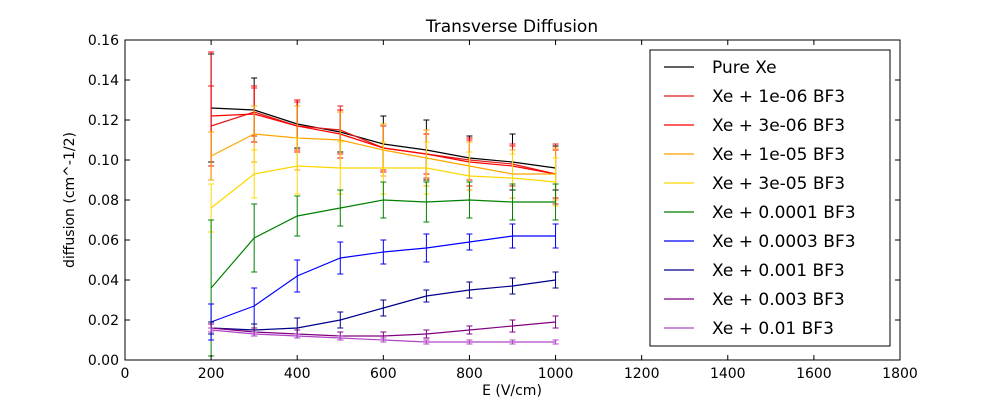 Image resolution: width=1000 pixels, height=400 pixels. I want to click on legend-item: Xe + 0.003 BF3, so click(754, 300).